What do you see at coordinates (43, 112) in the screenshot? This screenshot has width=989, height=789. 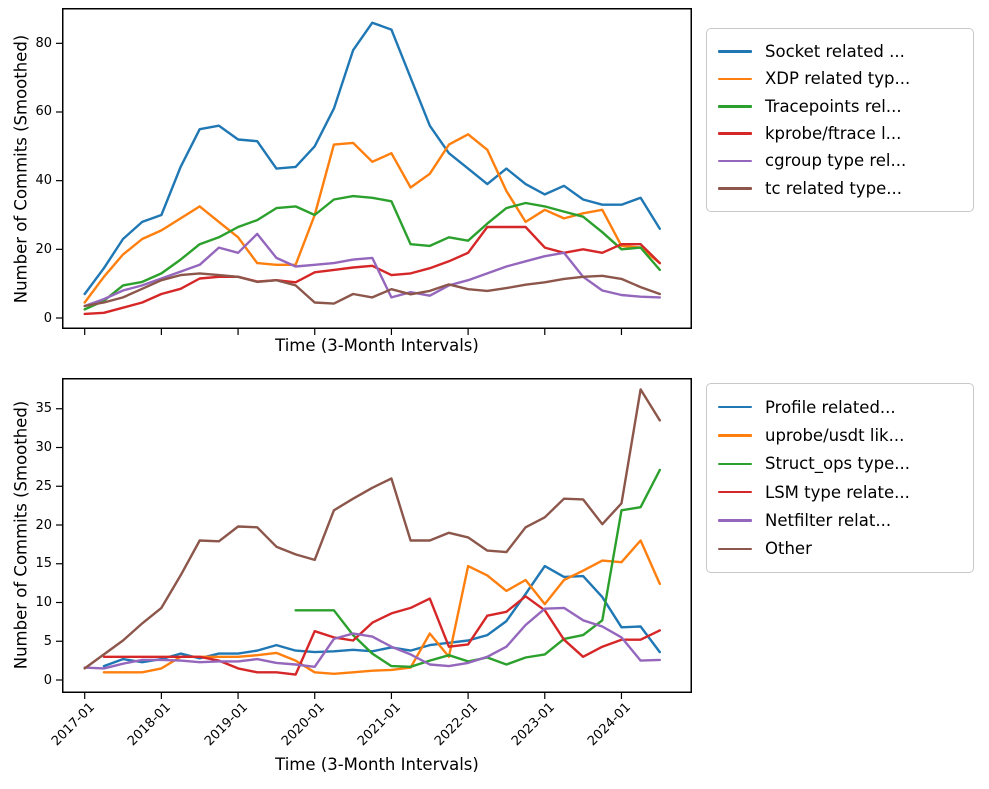 I see `y-tick-label: 60` at bounding box center [43, 112].